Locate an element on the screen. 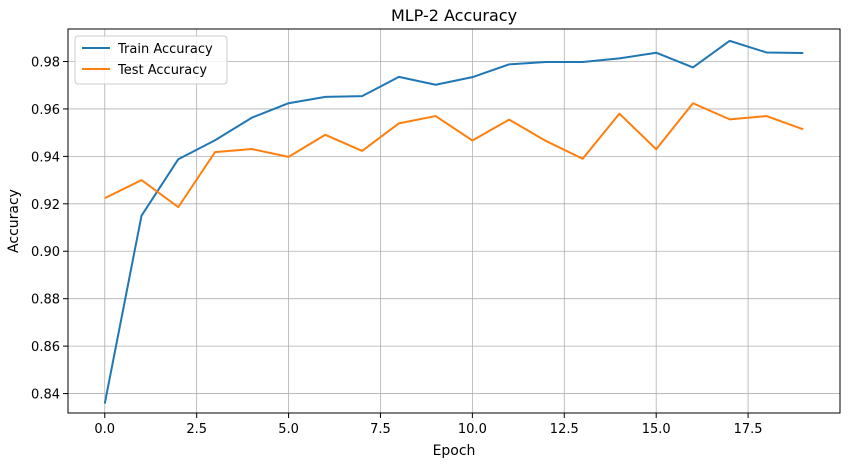 The height and width of the screenshot is (465, 849). y-tick-label: 0.96 is located at coordinates (45, 110).